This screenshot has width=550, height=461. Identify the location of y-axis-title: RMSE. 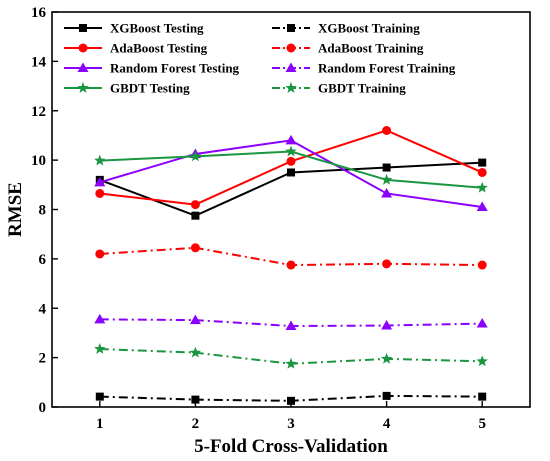
(15, 209).